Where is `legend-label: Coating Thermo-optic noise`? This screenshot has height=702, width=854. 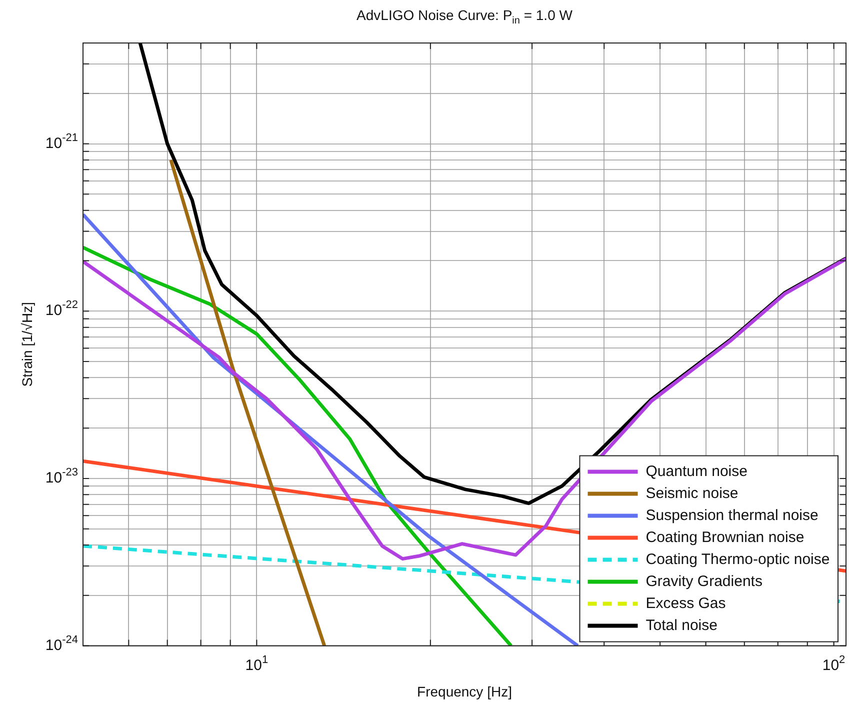 legend-label: Coating Thermo-optic noise is located at coordinates (738, 559).